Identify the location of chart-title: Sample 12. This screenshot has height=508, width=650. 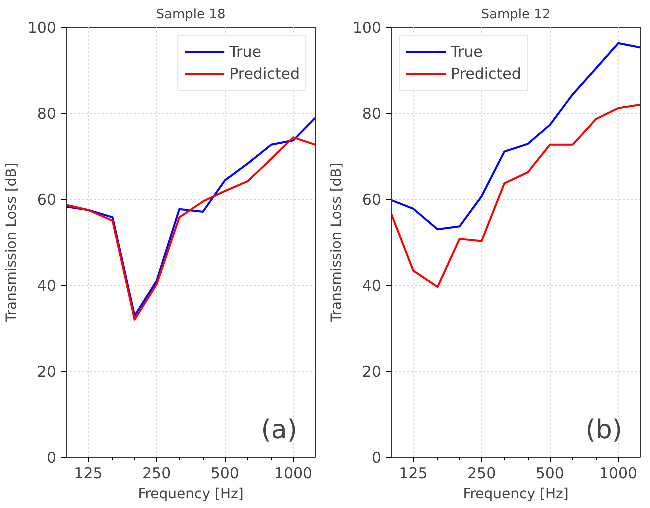
(516, 15).